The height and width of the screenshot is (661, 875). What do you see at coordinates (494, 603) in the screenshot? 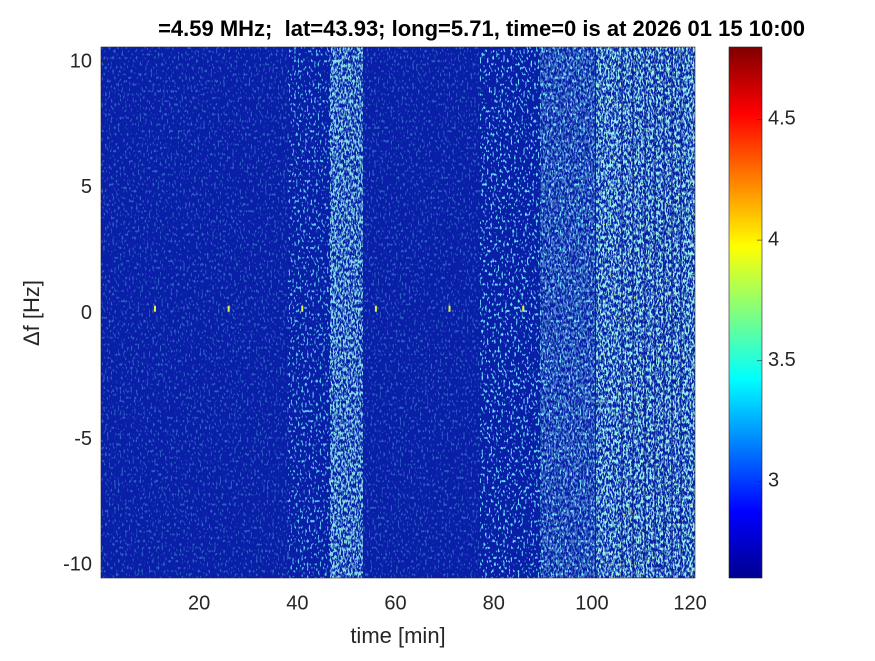
I see `x-tick-label: 80` at bounding box center [494, 603].